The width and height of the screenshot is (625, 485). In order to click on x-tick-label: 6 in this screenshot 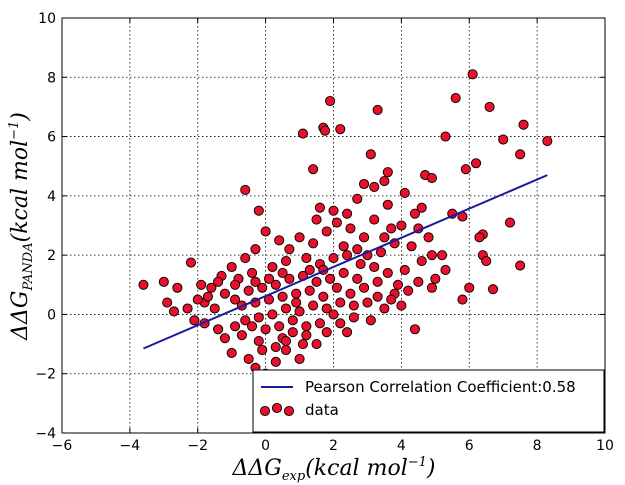, I will do `click(469, 446)`.